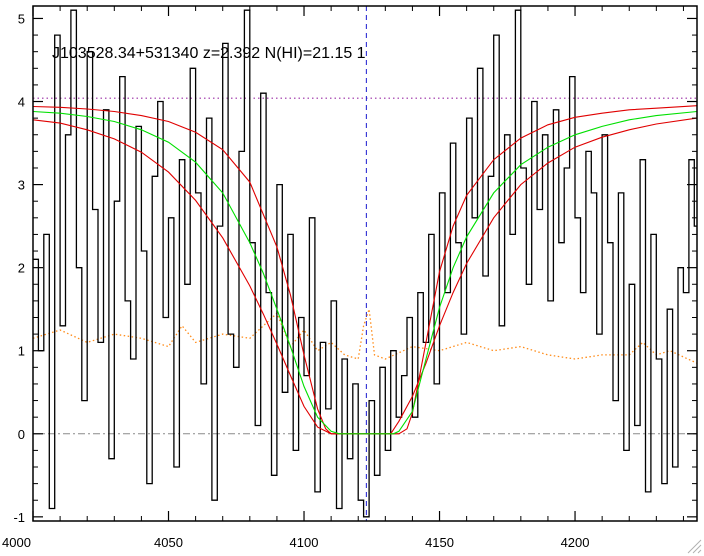 The height and width of the screenshot is (556, 704). What do you see at coordinates (21, 102) in the screenshot?
I see `y-tick-label: 4` at bounding box center [21, 102].